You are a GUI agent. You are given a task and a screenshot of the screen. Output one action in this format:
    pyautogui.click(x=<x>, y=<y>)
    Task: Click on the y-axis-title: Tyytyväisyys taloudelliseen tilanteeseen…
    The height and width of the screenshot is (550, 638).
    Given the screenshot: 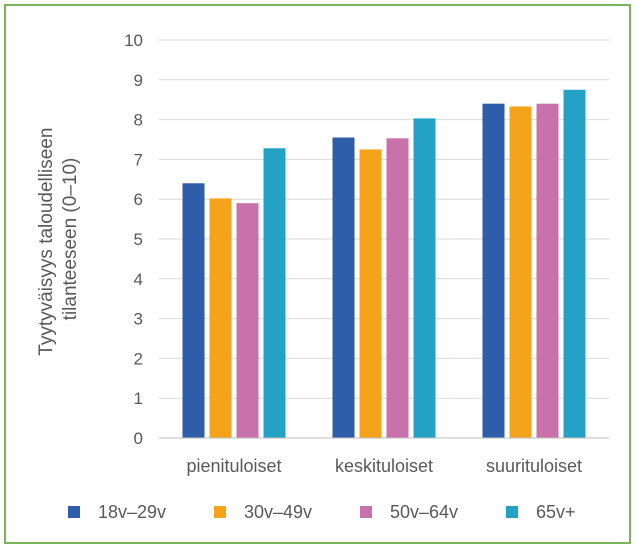 What is the action you would take?
    pyautogui.click(x=58, y=238)
    